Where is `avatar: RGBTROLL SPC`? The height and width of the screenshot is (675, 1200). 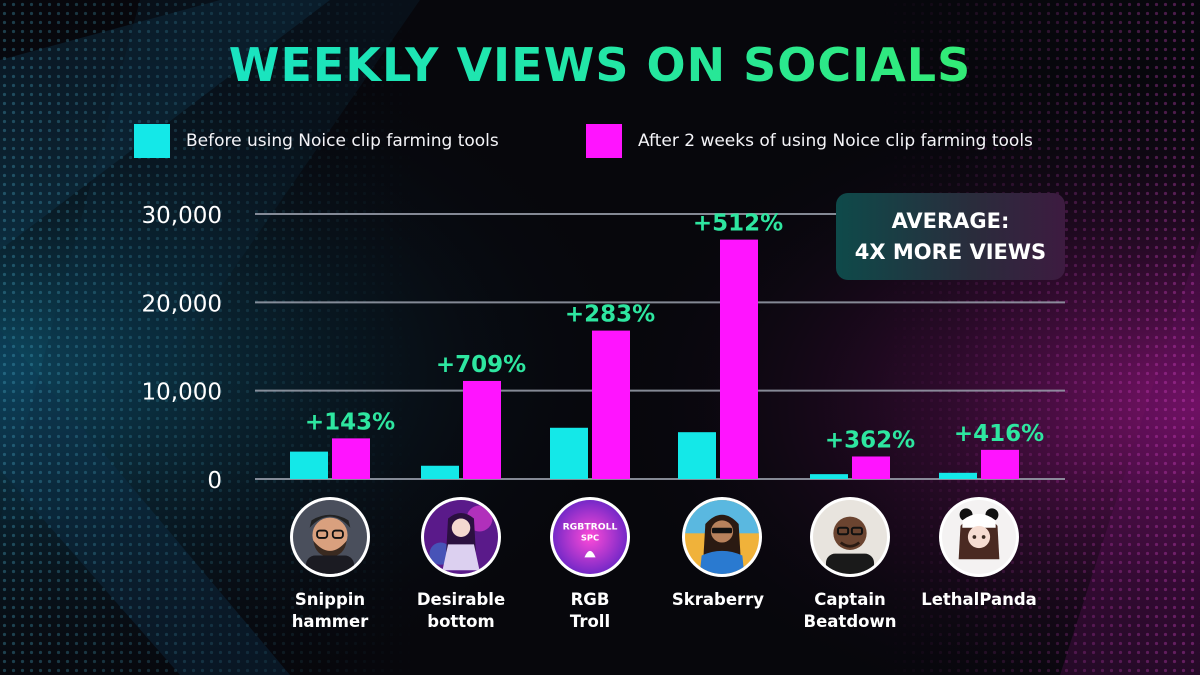 avatar: RGBTROLL SPC is located at coordinates (590, 537).